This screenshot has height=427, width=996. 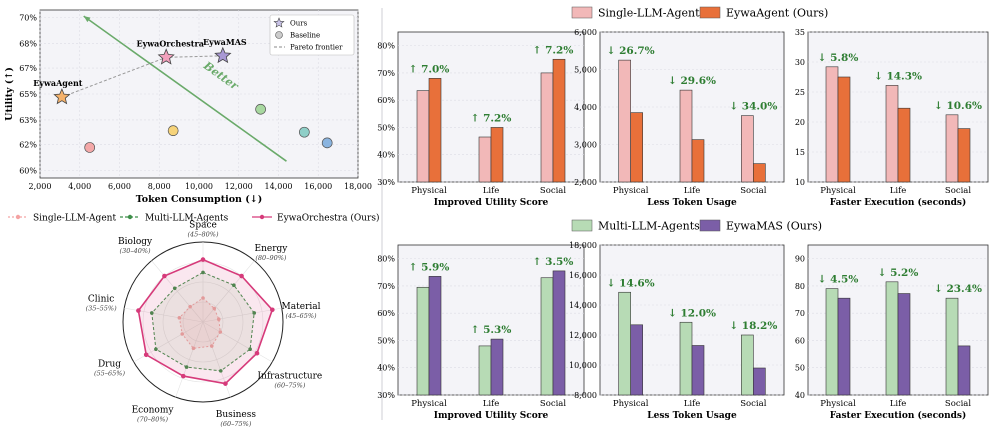 I want to click on bar-y-tick-label: 8,000, so click(x=585, y=395).